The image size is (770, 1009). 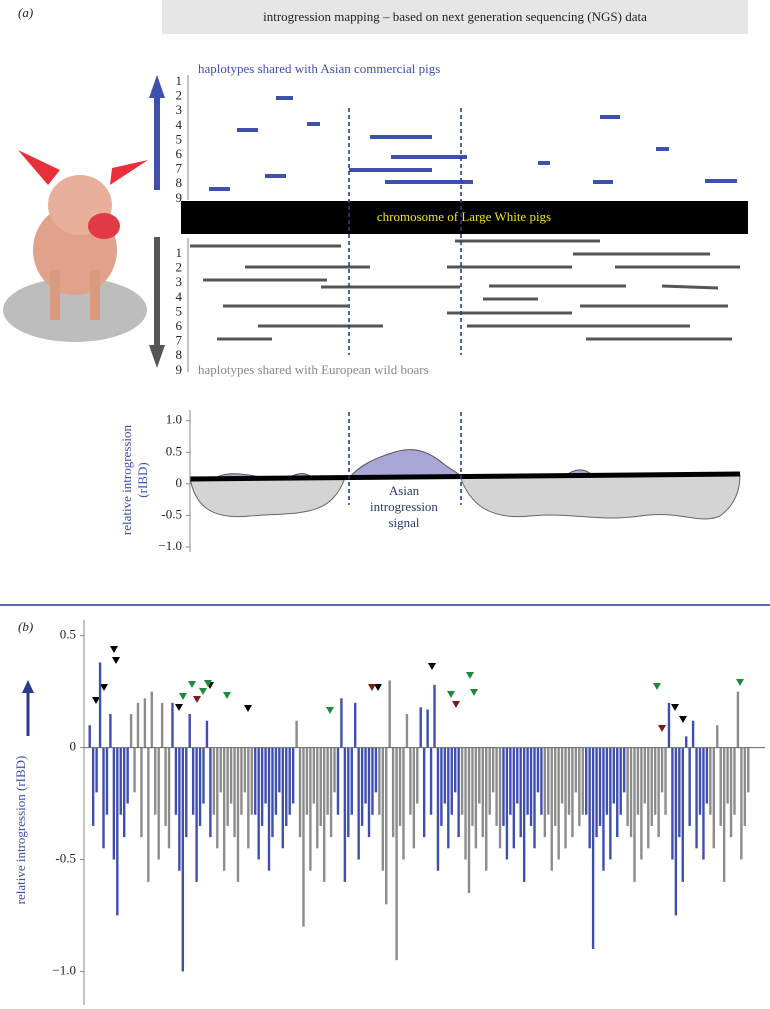 I want to click on positive-area, so click(x=405, y=464).